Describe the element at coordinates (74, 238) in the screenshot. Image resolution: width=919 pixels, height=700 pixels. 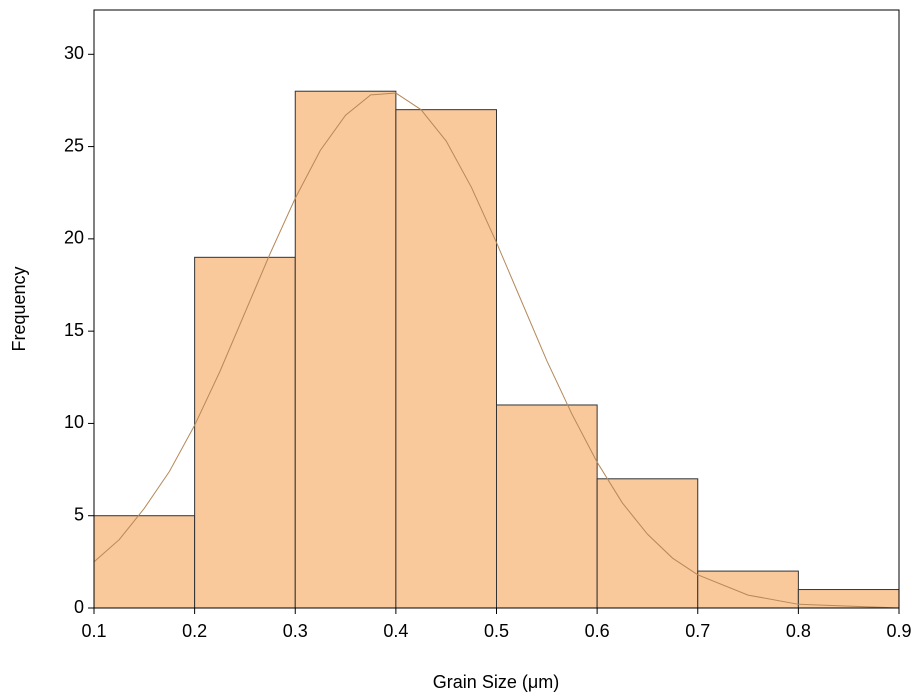
I see `y-tick-label: 20` at that location.